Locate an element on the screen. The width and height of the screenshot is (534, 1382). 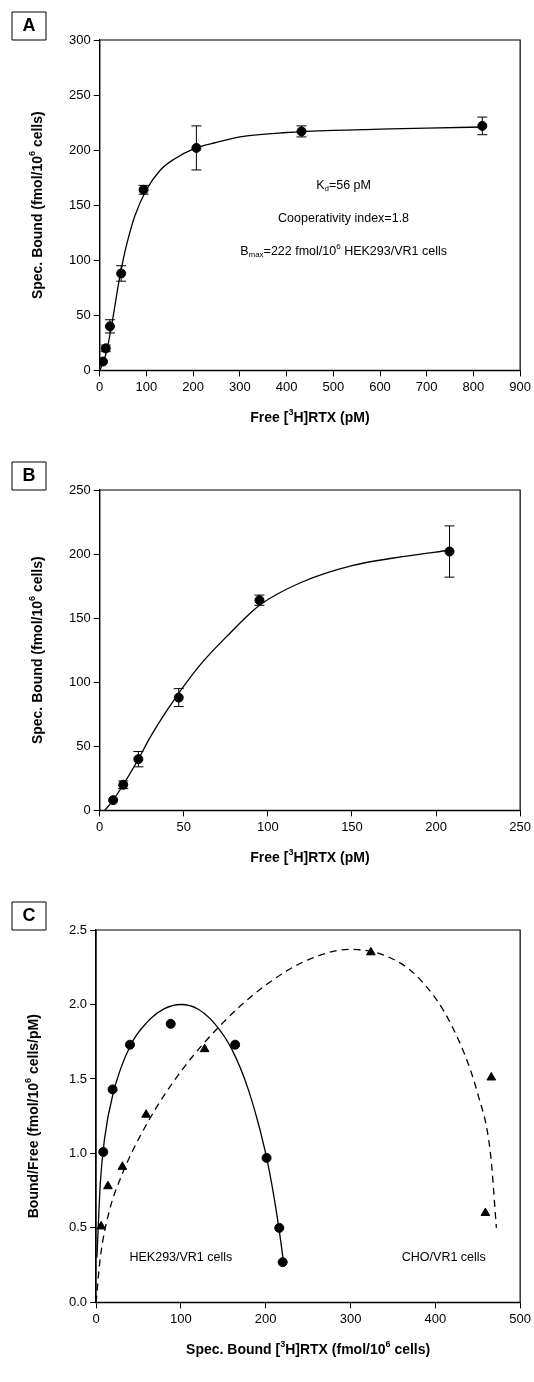
annotation: CHO/VR1 cells is located at coordinates (443, 1257).